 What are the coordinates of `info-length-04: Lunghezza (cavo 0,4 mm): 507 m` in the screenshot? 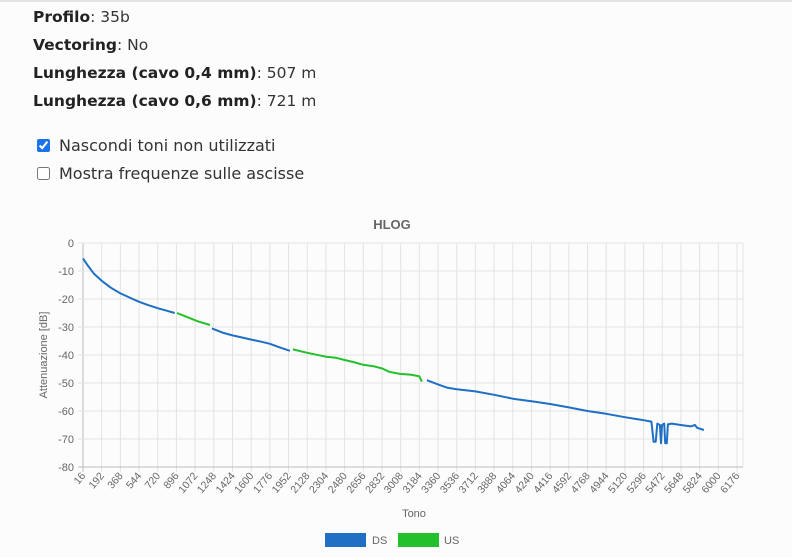 It's located at (175, 73).